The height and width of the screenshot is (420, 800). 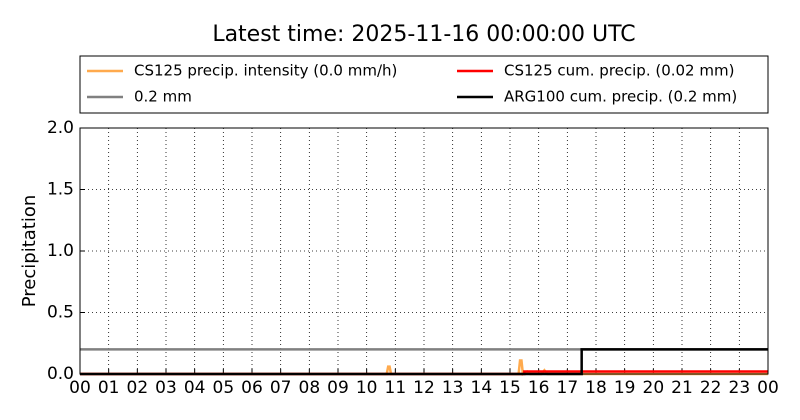 I want to click on x-tick-label: 07, so click(x=281, y=388).